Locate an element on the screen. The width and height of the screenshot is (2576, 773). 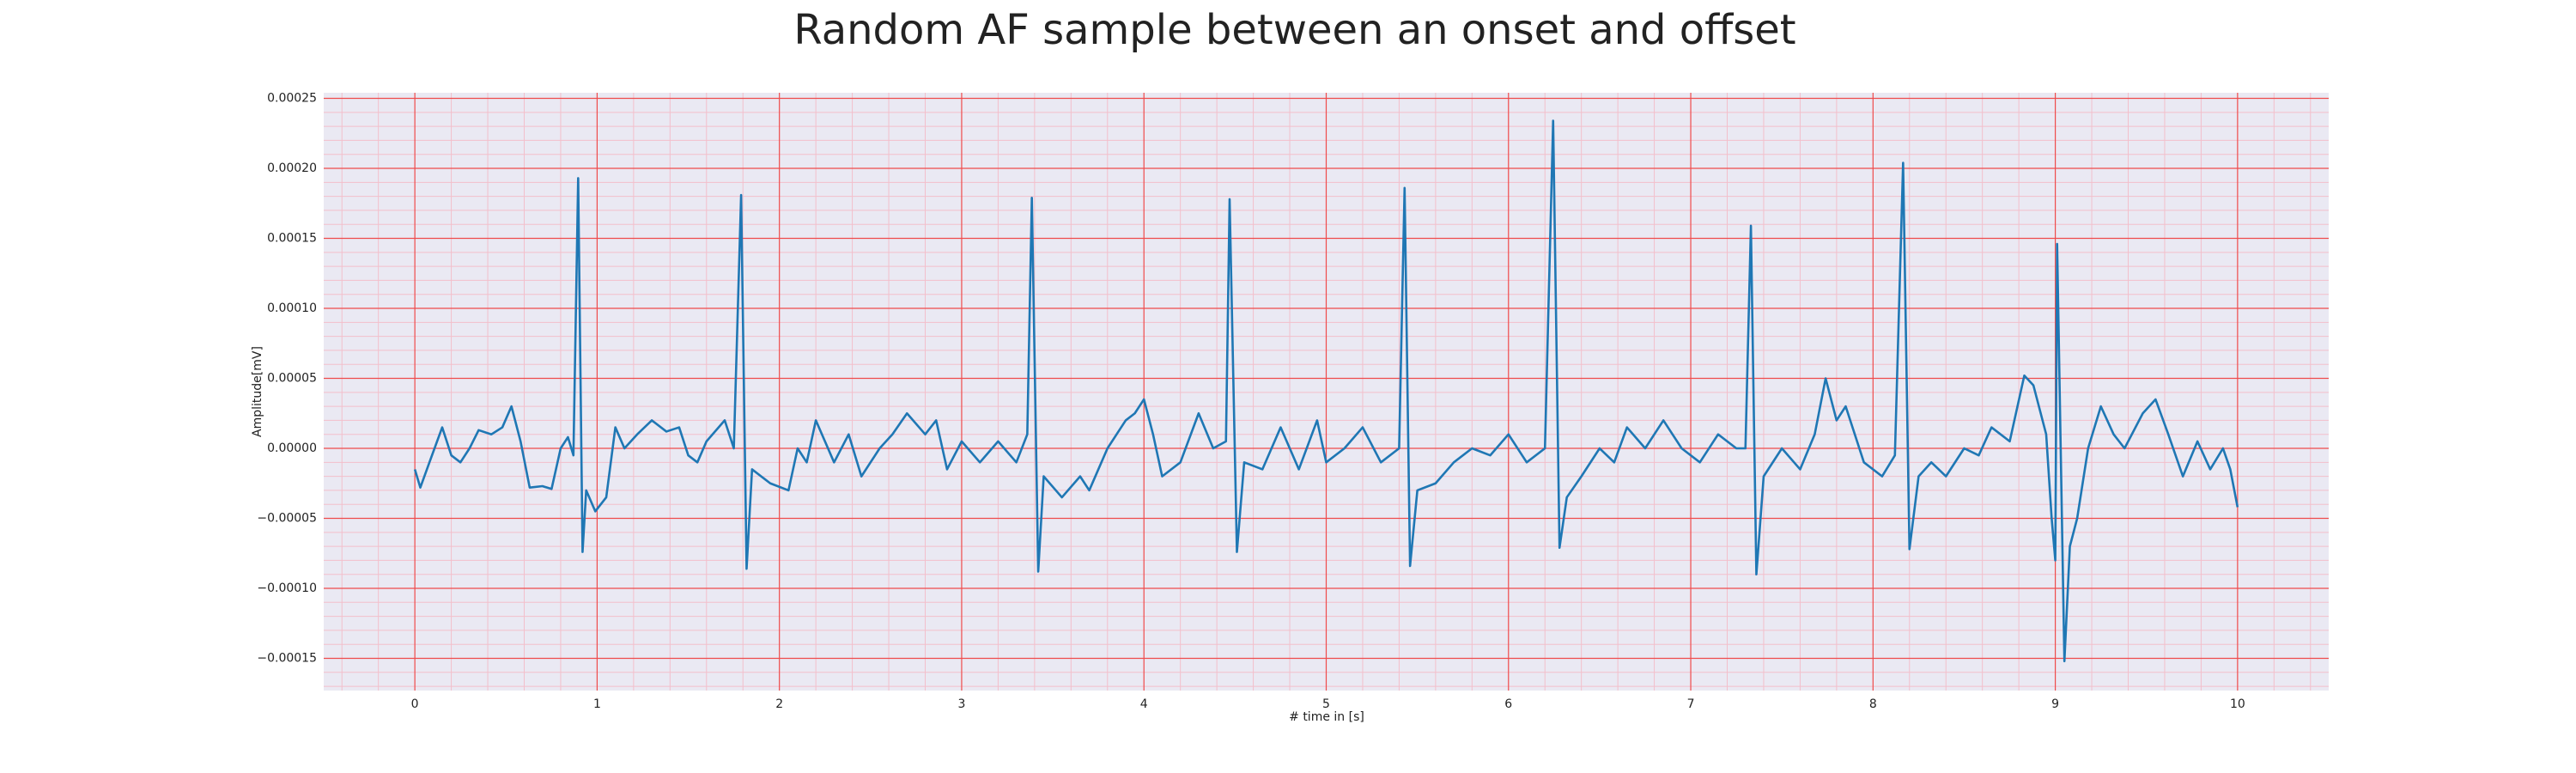
x-axis-label: # time in [s] is located at coordinates (1327, 717).